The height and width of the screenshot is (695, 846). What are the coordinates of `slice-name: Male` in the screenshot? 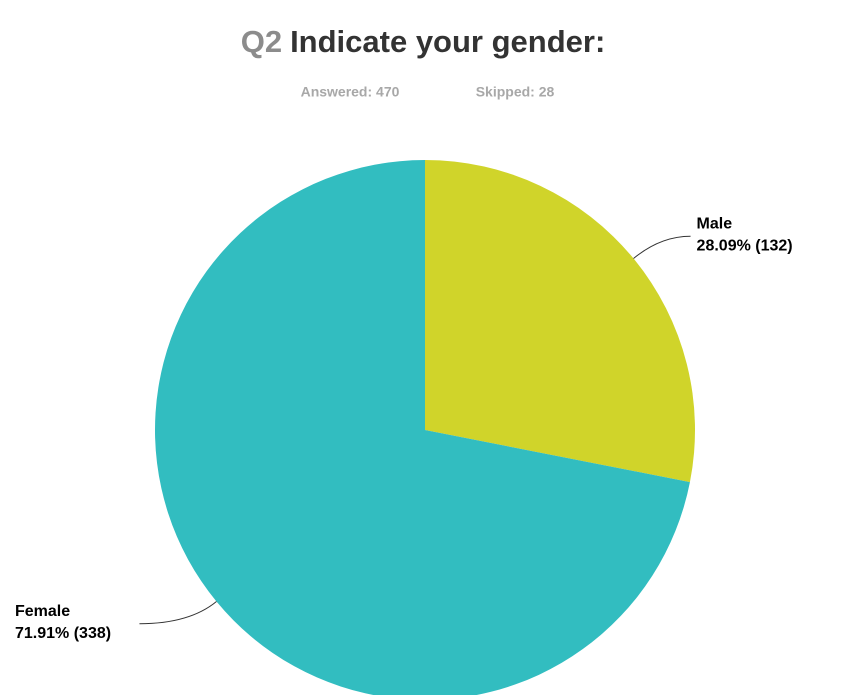 It's located at (715, 223).